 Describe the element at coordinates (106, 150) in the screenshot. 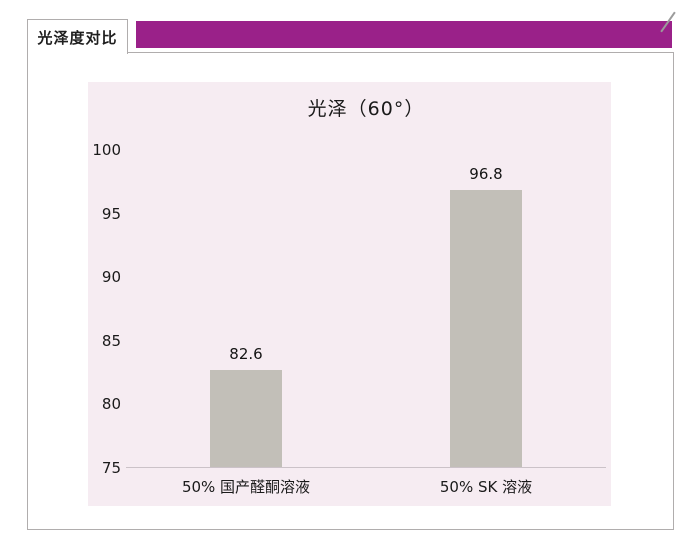

I see `y-tick-label: 100` at that location.